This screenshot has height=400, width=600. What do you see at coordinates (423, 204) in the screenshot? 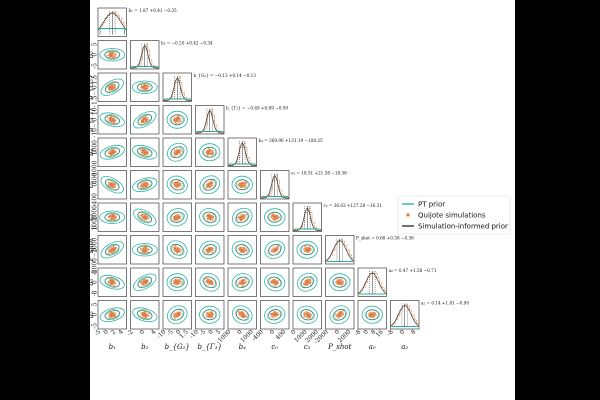
I see `legend-item: PT prior` at bounding box center [423, 204].